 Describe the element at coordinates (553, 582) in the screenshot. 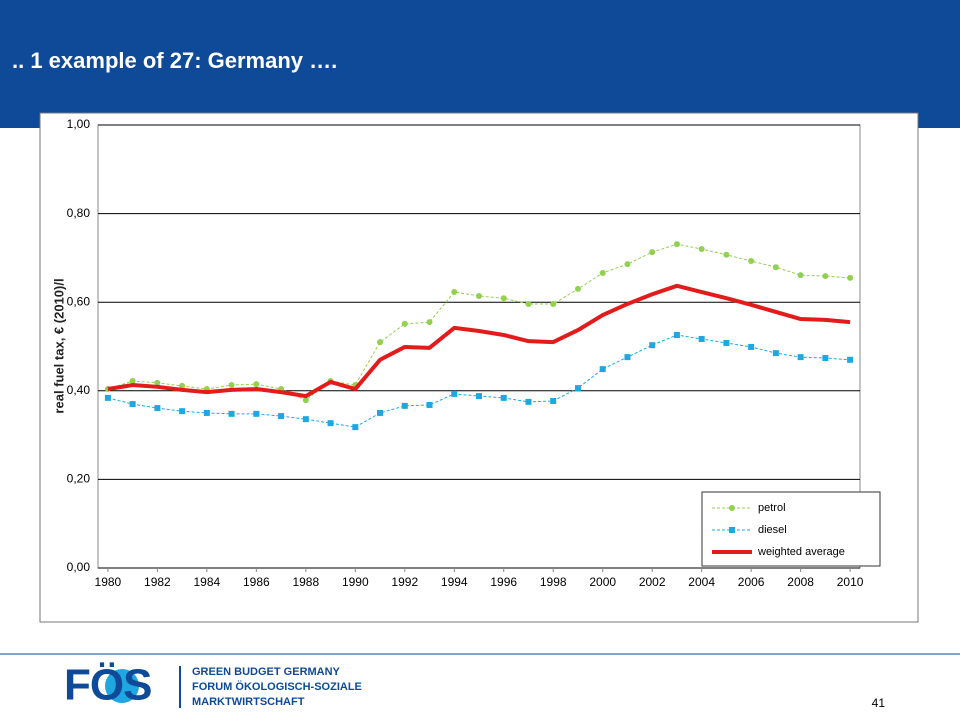

I see `x-tick-label: 1998` at that location.